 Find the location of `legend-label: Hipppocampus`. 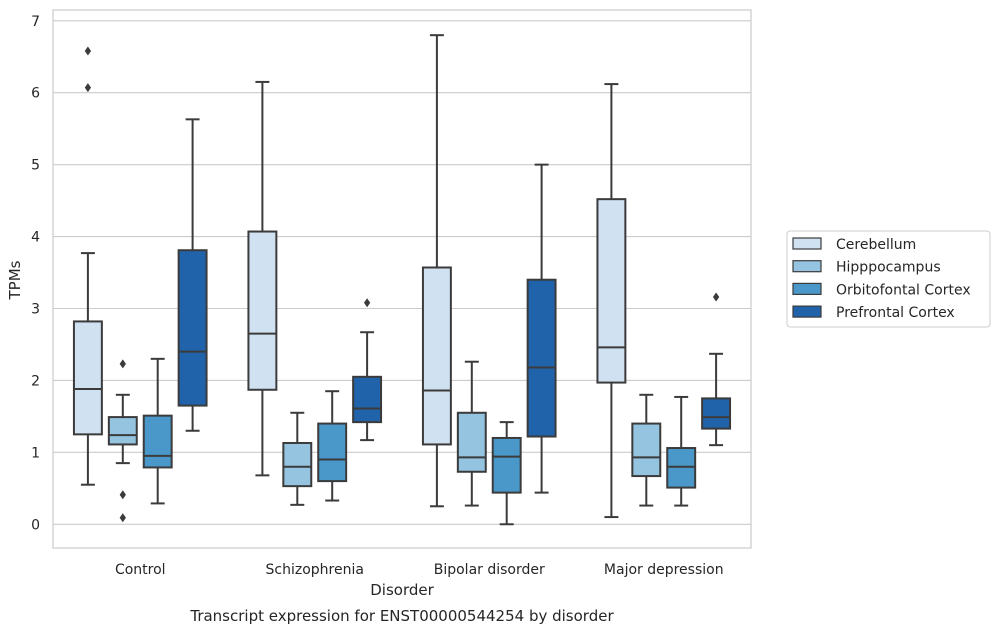

legend-label: Hipppocampus is located at coordinates (888, 268).